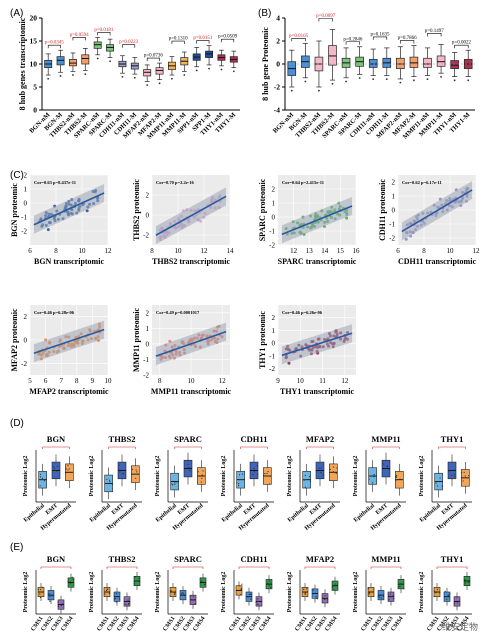 The image size is (486, 639). Describe the element at coordinates (56, 559) in the screenshot. I see `gene-title: BGN` at that location.